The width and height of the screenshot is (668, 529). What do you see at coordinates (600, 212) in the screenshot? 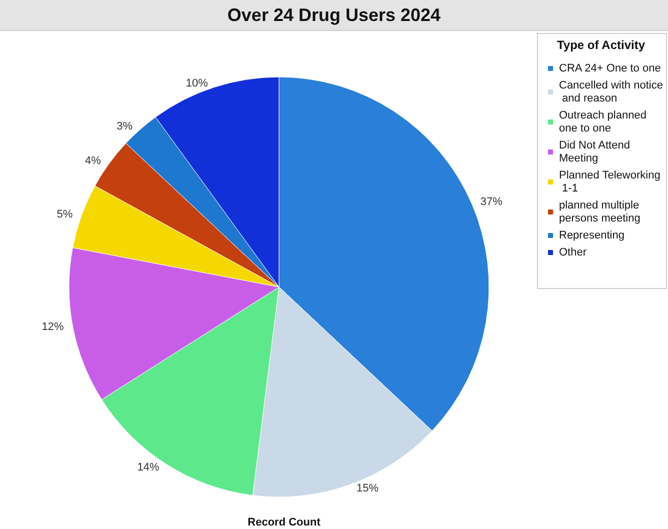
I see `legend-label: planned multiple persons meeting` at bounding box center [600, 212].